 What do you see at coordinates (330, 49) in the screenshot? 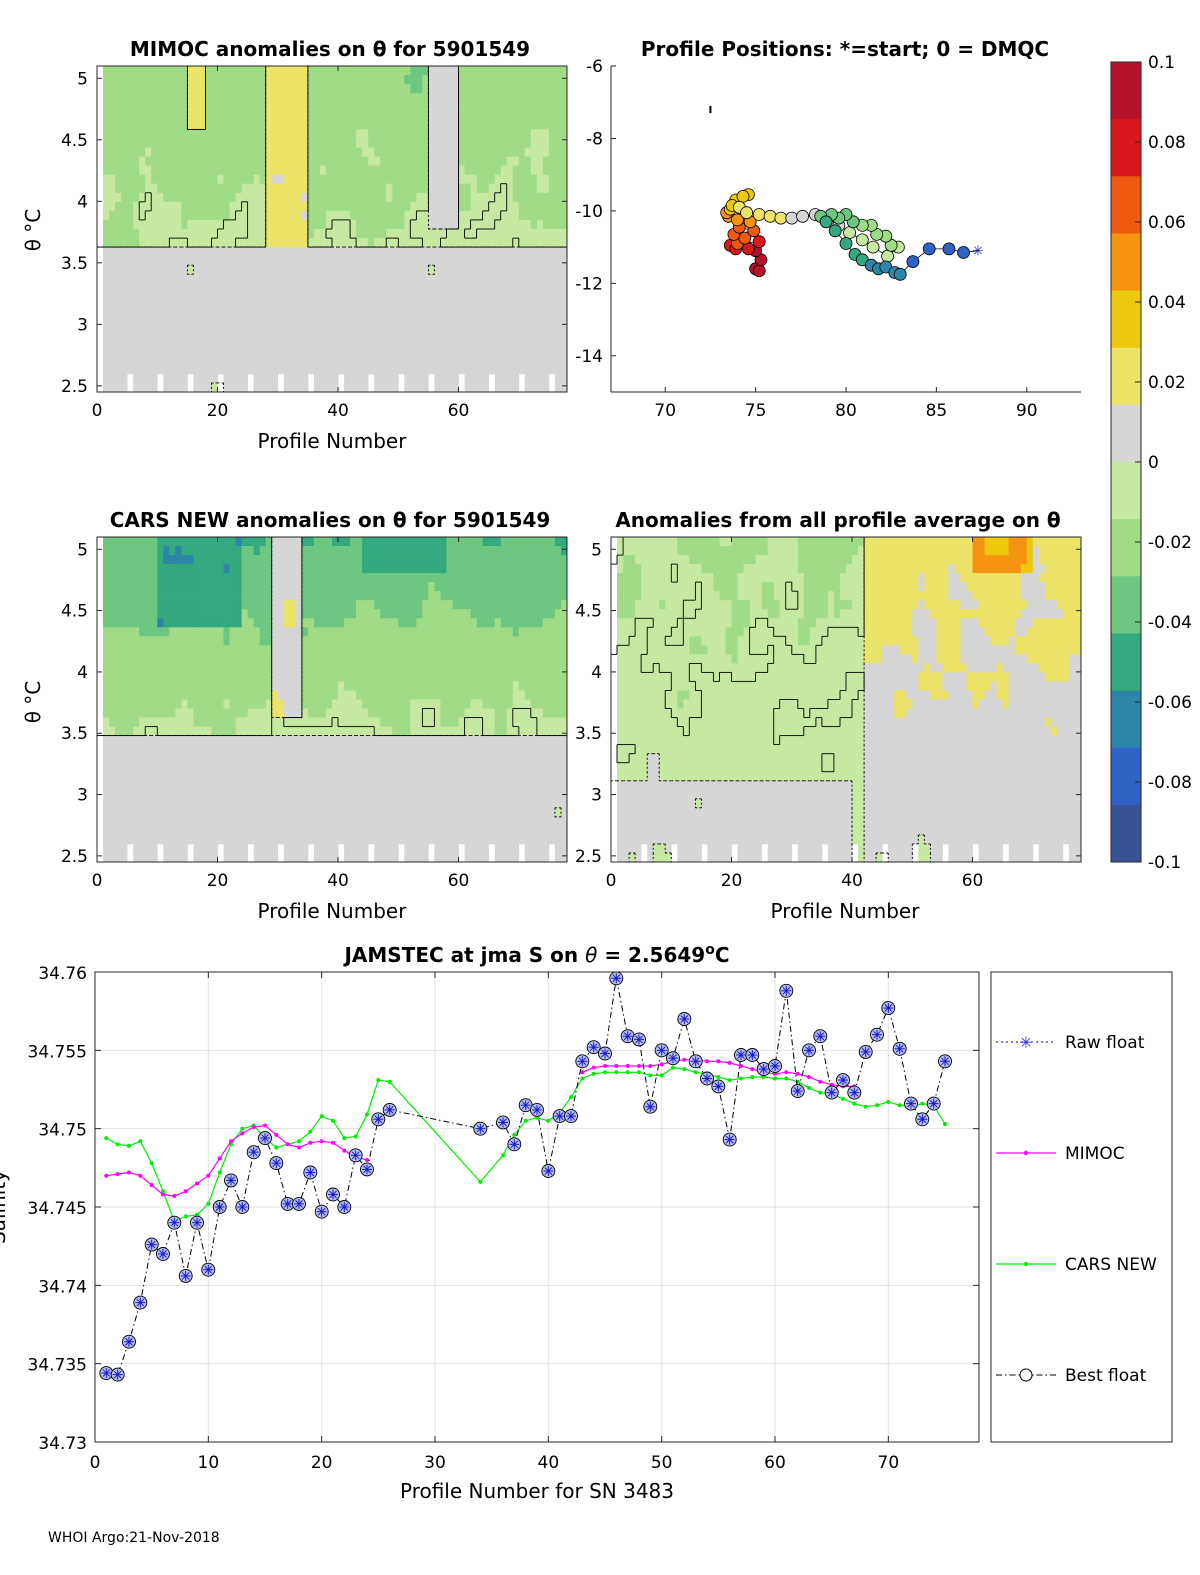
I see `mimoc-title: MIMOC anomalies on θ for 5901549` at bounding box center [330, 49].